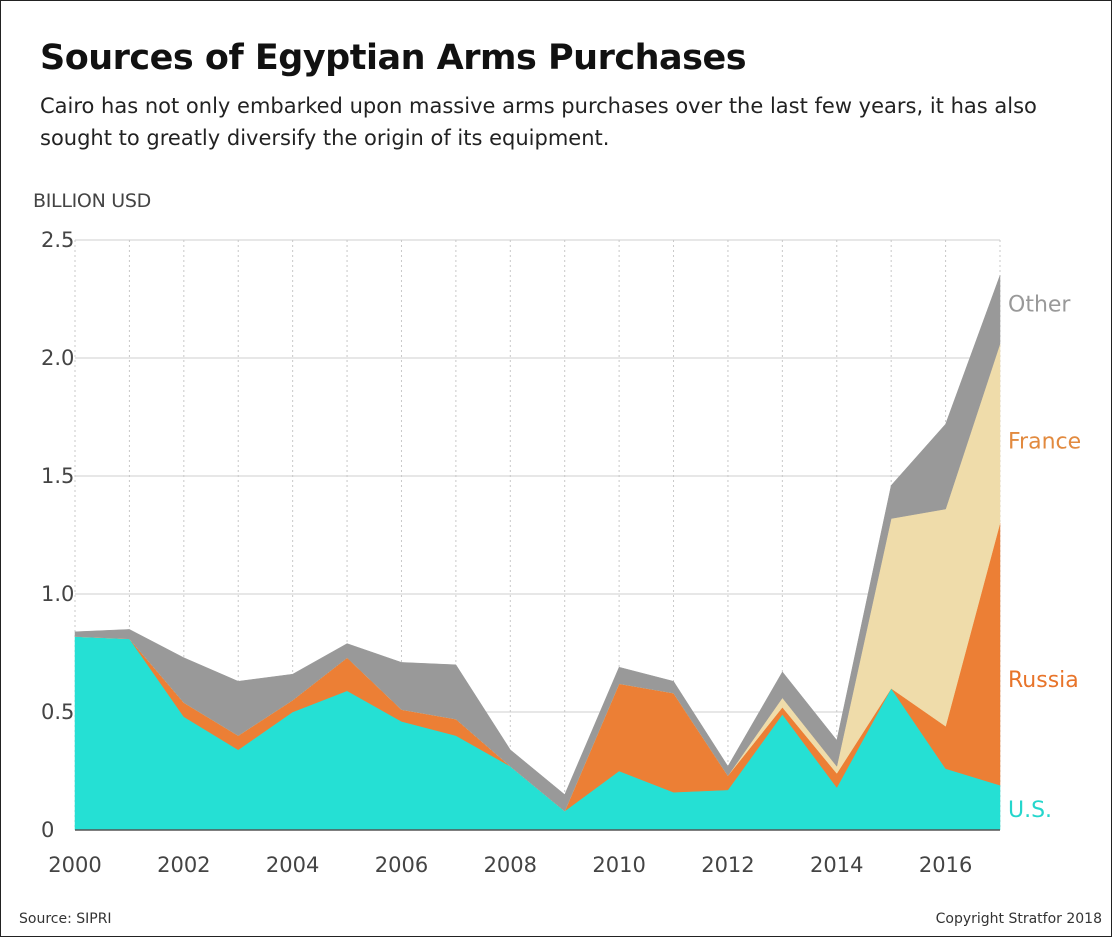 The width and height of the screenshot is (1112, 937). I want to click on y-tick-label: 1.5, so click(57, 476).